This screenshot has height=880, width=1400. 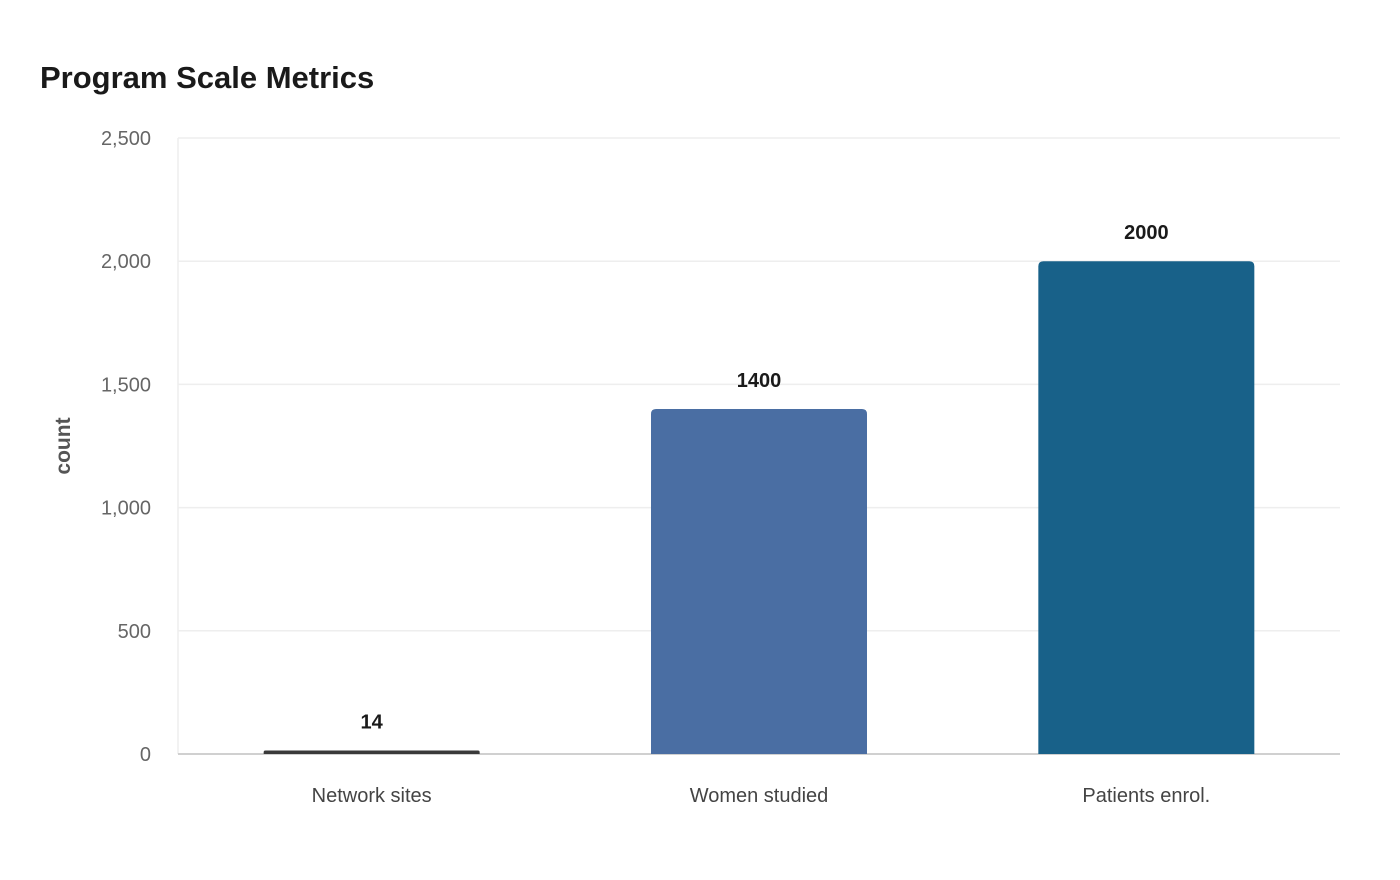 What do you see at coordinates (207, 77) in the screenshot?
I see `chart-title: Program Scale Metrics` at bounding box center [207, 77].